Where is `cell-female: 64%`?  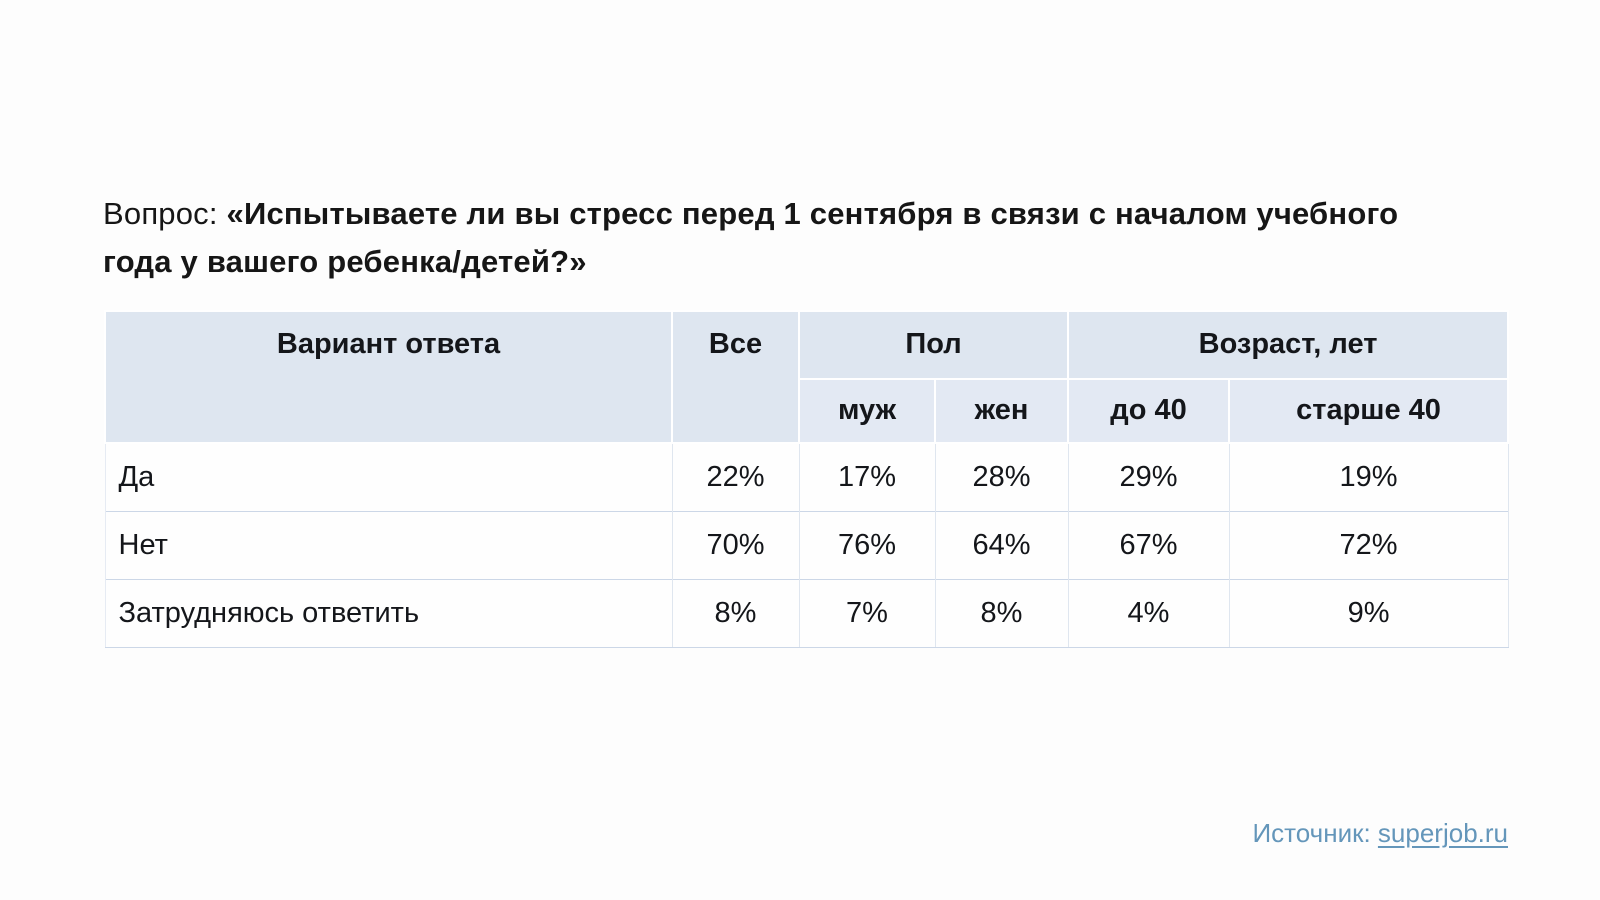 cell-female: 64% is located at coordinates (1001, 544).